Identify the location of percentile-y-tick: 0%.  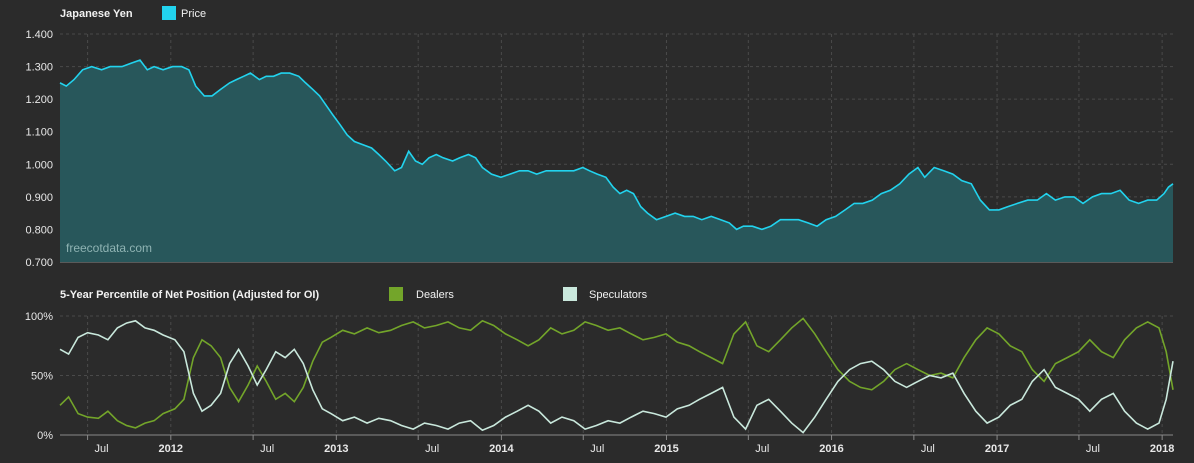
(45, 436).